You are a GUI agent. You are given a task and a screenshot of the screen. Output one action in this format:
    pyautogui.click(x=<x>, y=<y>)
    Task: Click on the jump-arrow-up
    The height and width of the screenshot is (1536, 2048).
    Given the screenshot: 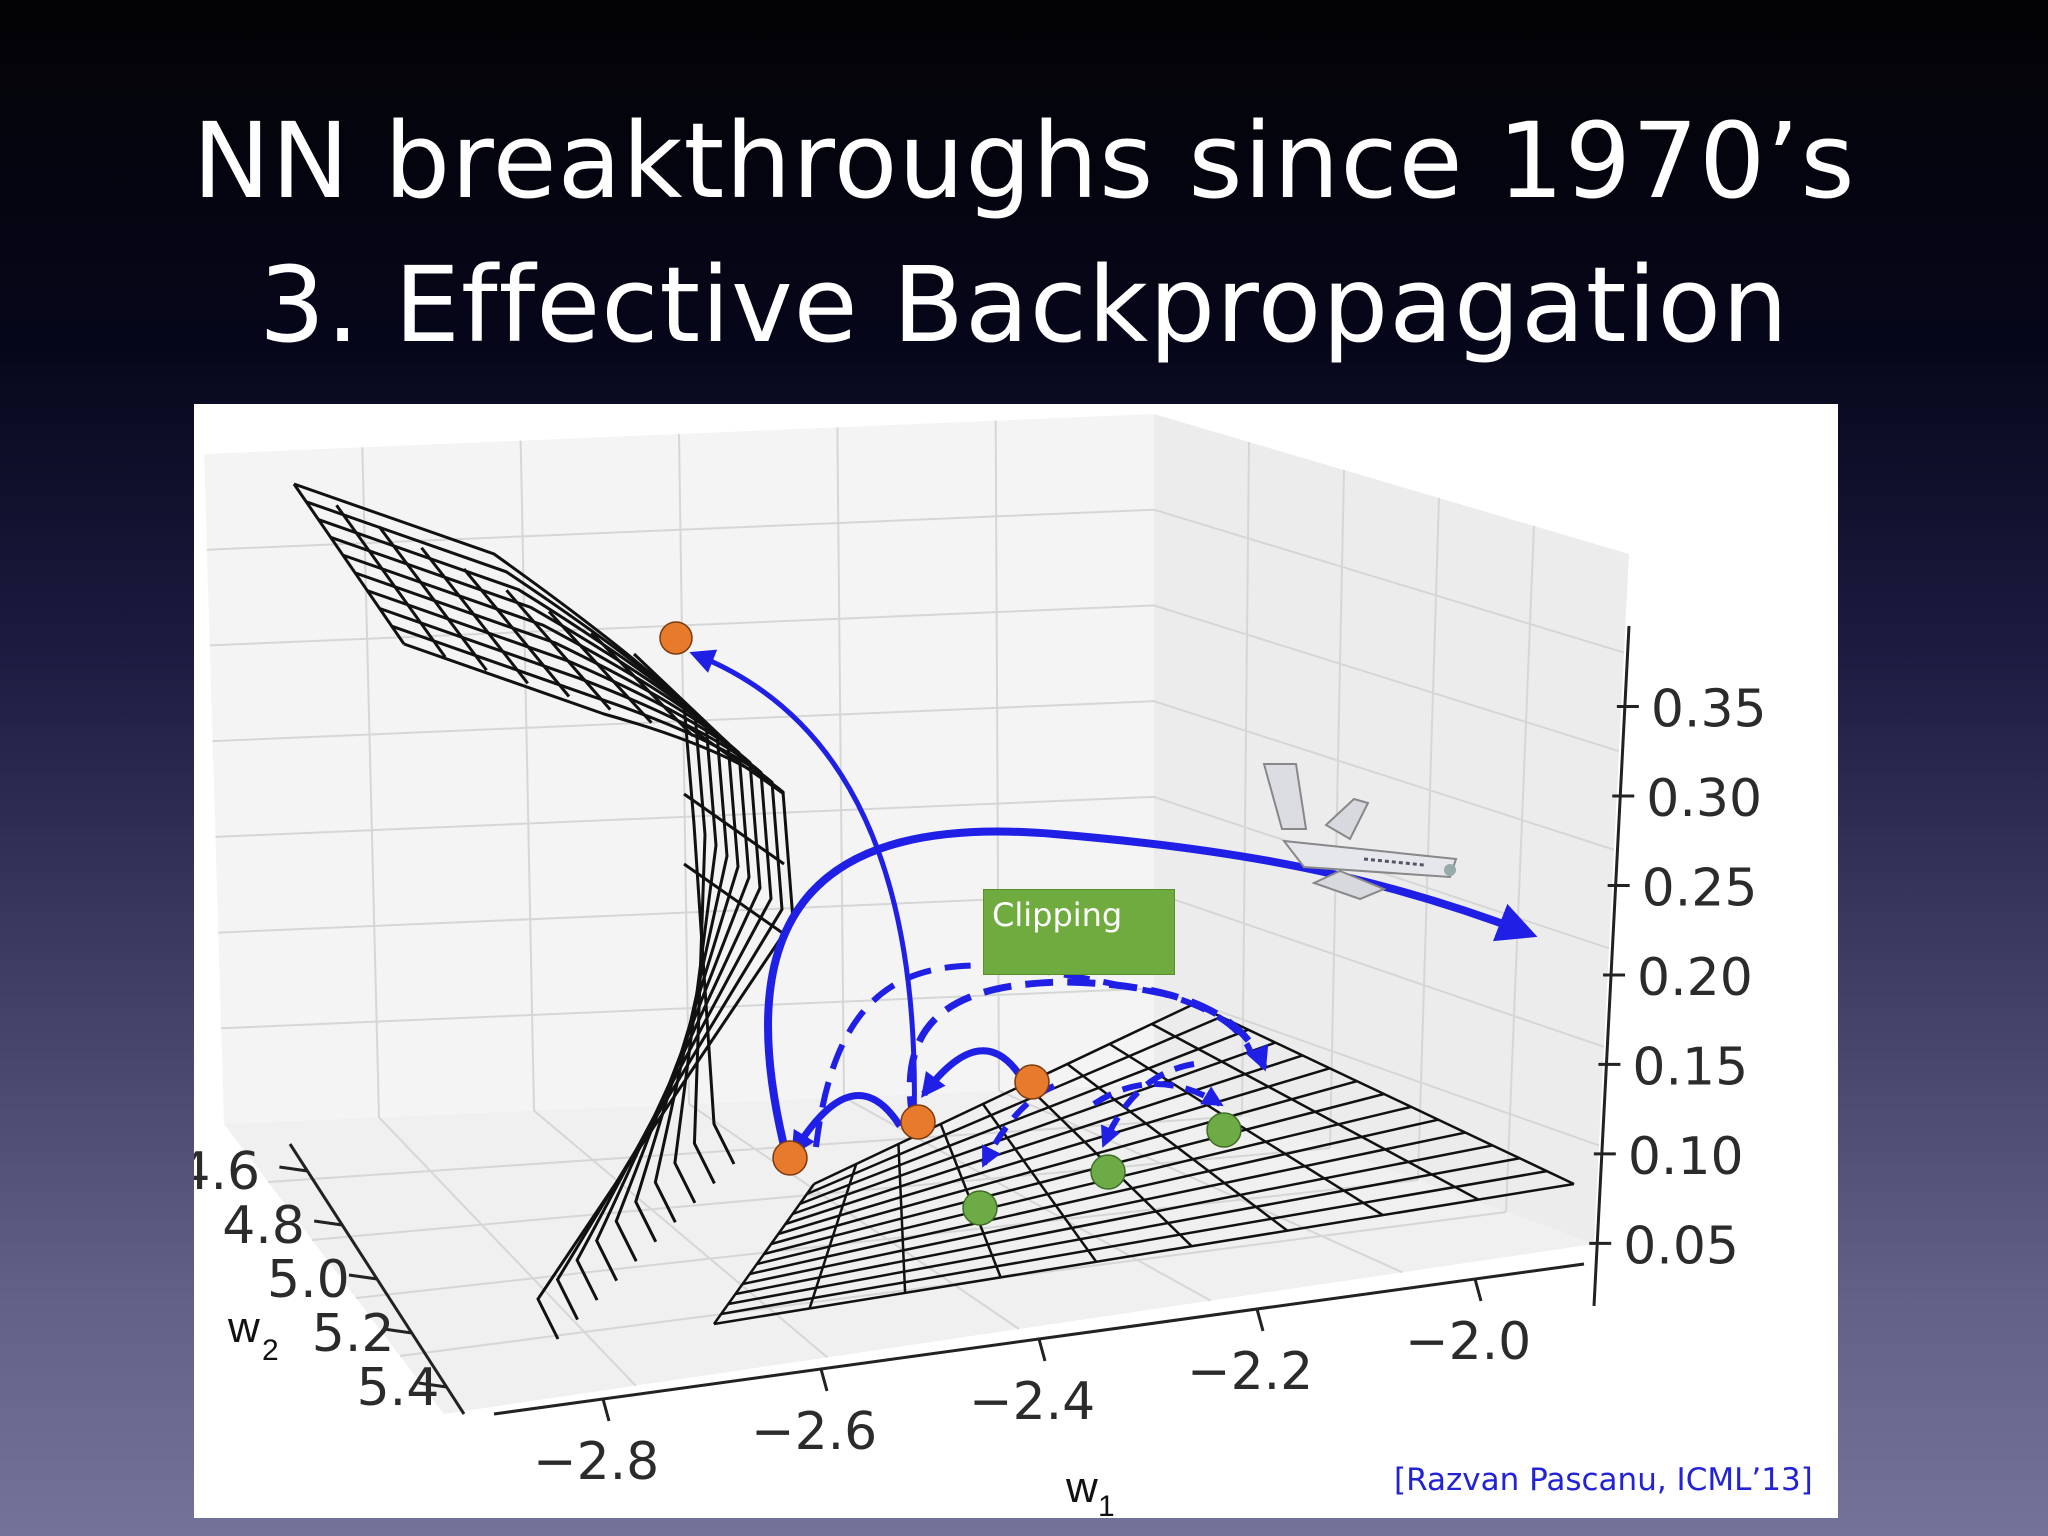 What is the action you would take?
    pyautogui.click(x=803, y=887)
    